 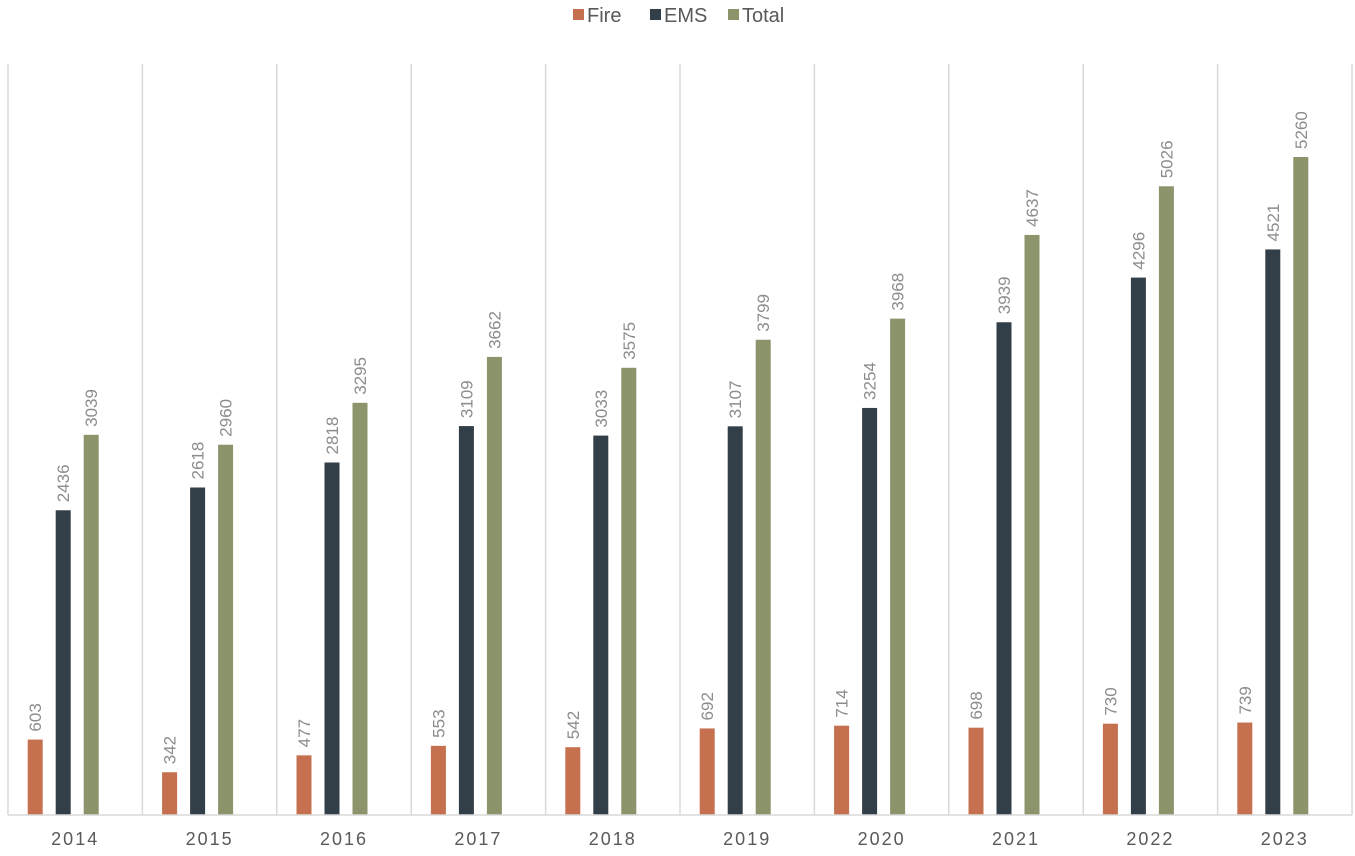 I want to click on data-label-total-2019: 3799, so click(x=763, y=313).